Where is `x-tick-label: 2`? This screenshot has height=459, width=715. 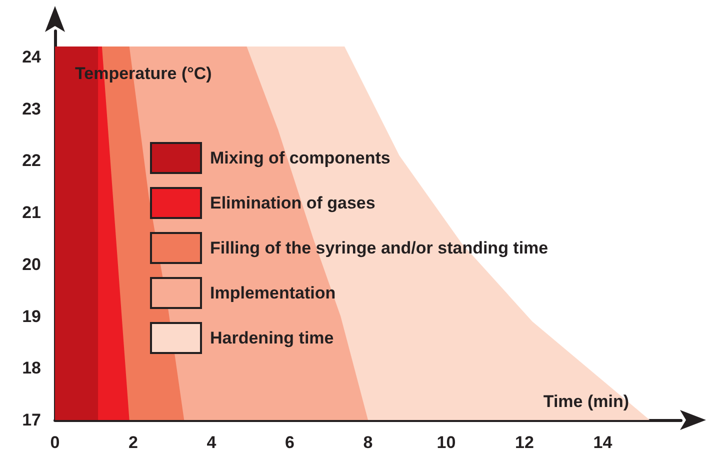
x-tick-label: 2 is located at coordinates (133, 442).